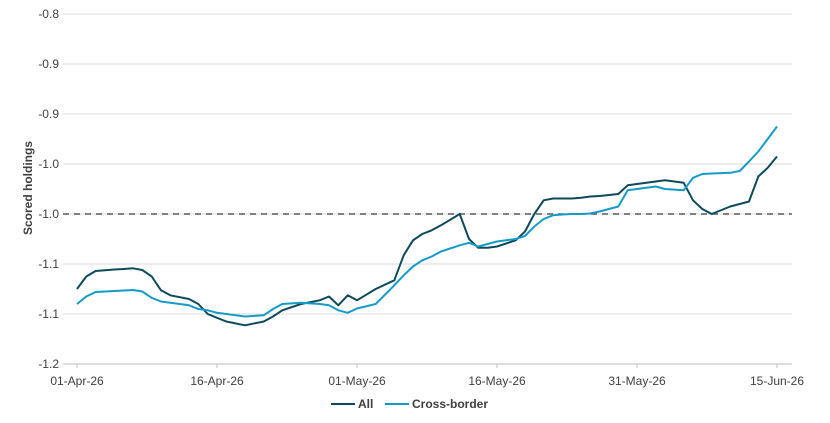 Image resolution: width=830 pixels, height=423 pixels. What do you see at coordinates (409, 404) in the screenshot?
I see `legend: All Cross-border` at bounding box center [409, 404].